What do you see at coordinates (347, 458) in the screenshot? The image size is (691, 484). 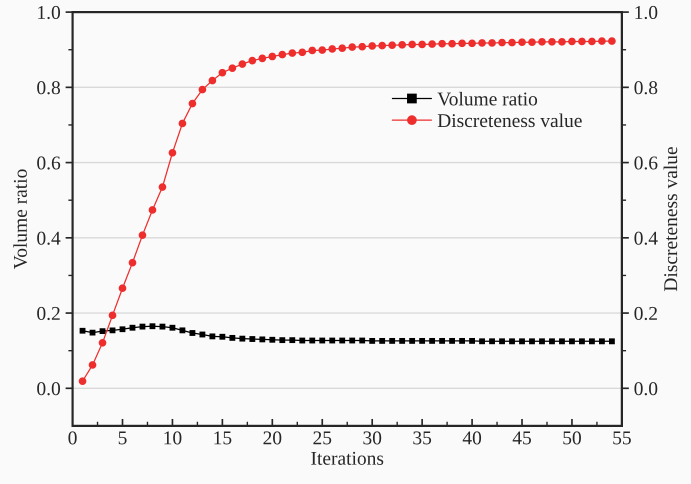 I see `x-axis-title: Iterations` at bounding box center [347, 458].